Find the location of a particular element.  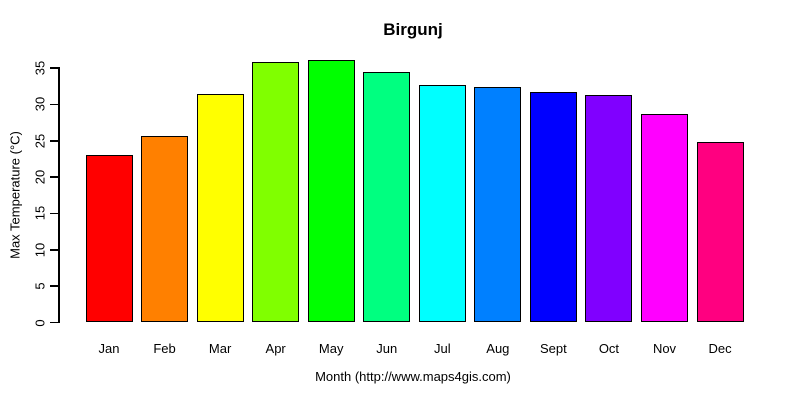

x-tick-label: May is located at coordinates (331, 348).